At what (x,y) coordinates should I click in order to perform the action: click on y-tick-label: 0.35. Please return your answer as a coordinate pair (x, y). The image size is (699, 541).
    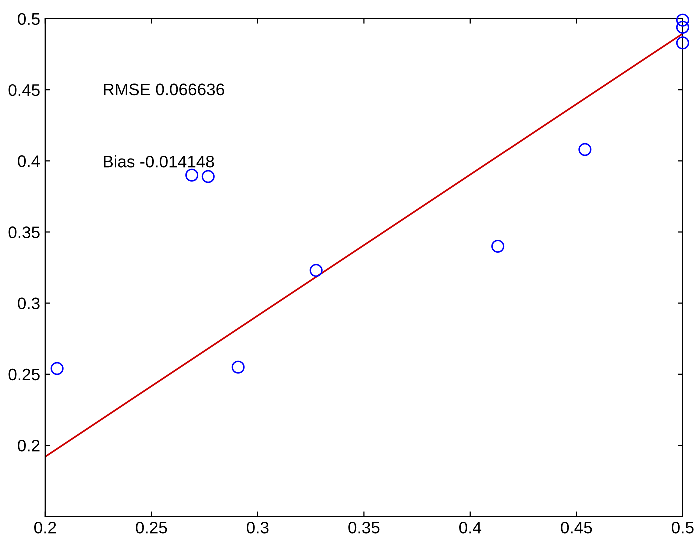
    Looking at the image, I should click on (24, 232).